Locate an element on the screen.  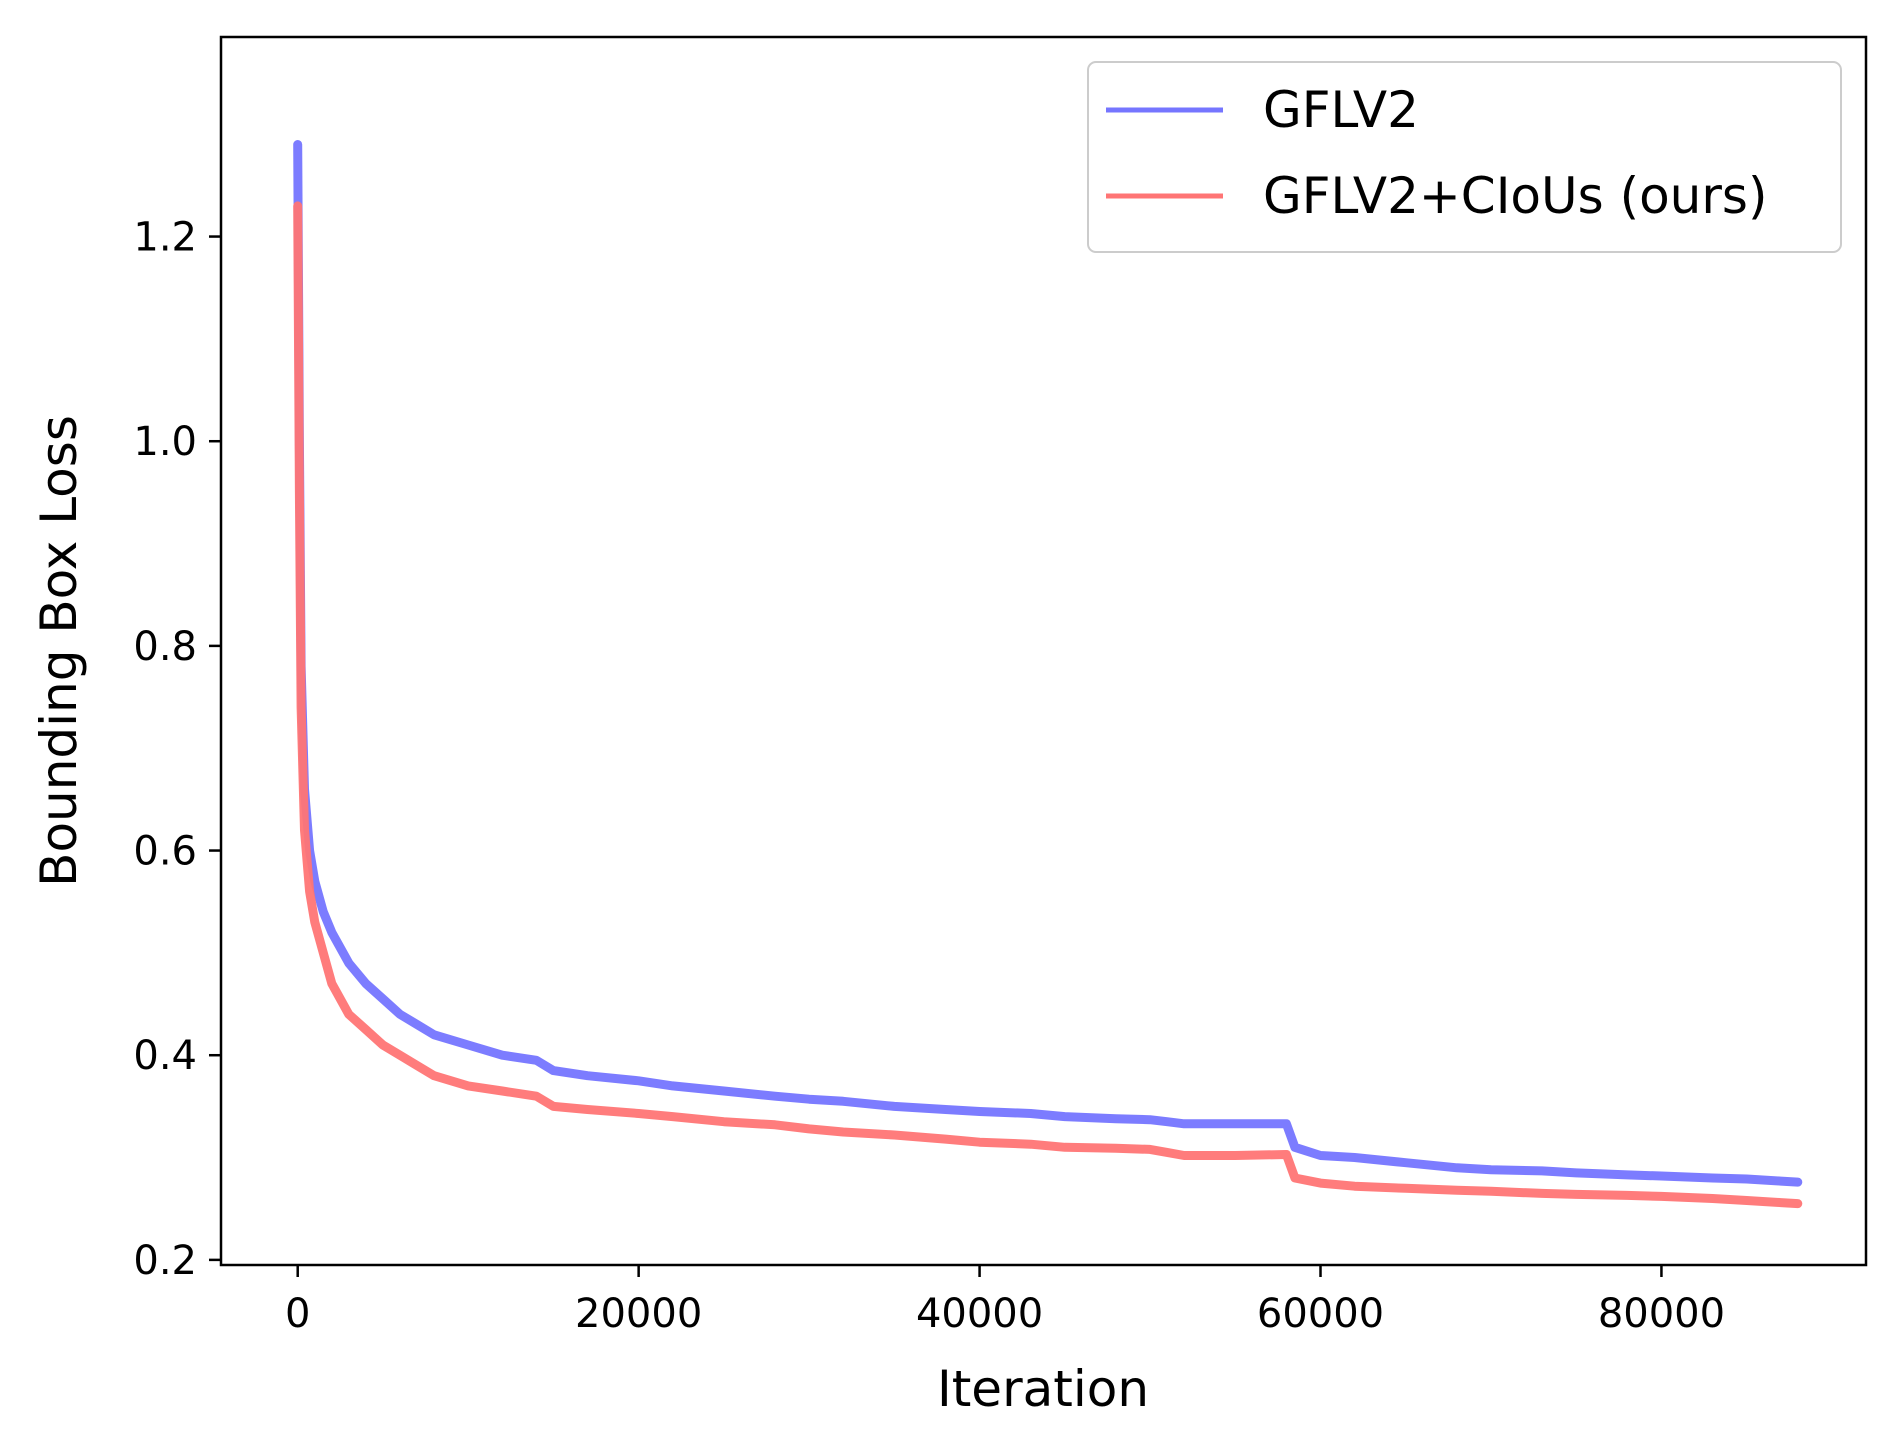
y-tick-label-3: 0.8 is located at coordinates (165, 647).